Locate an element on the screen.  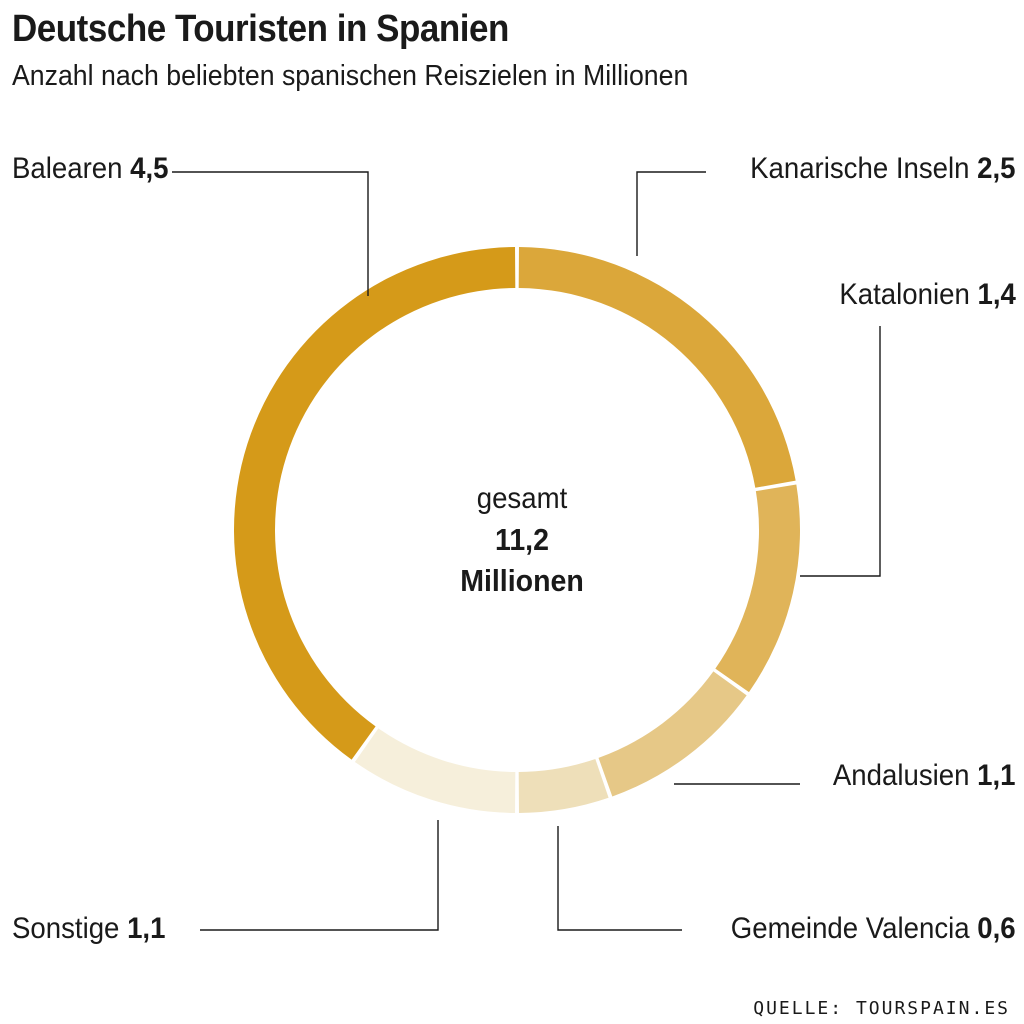
center-unit: Millionen is located at coordinates (522, 580).